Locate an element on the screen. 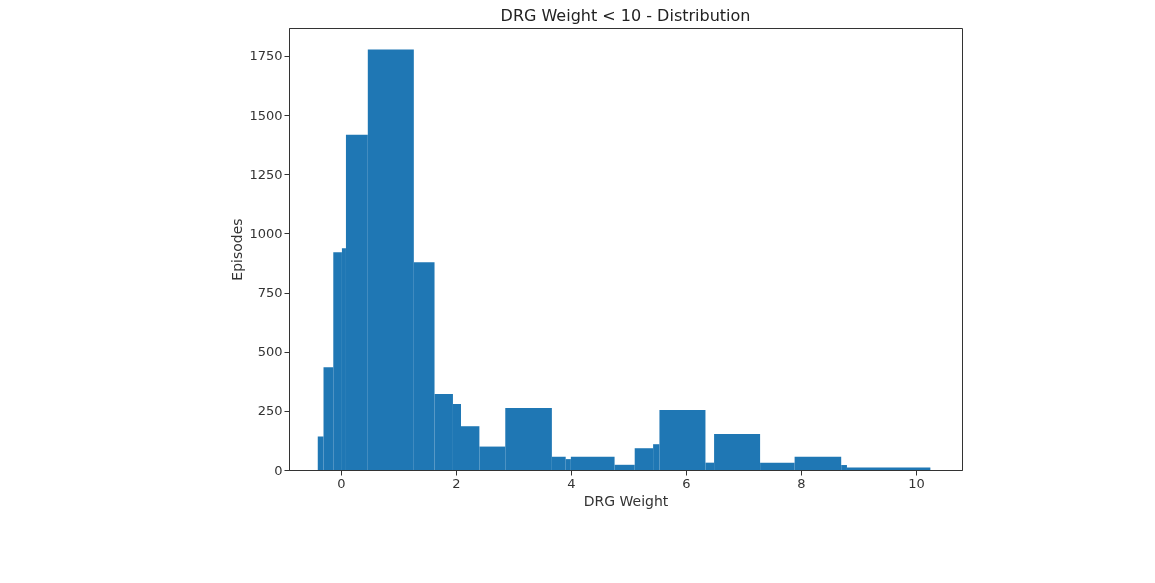 The height and width of the screenshot is (583, 1155). y-tick-label: 500 is located at coordinates (270, 352).